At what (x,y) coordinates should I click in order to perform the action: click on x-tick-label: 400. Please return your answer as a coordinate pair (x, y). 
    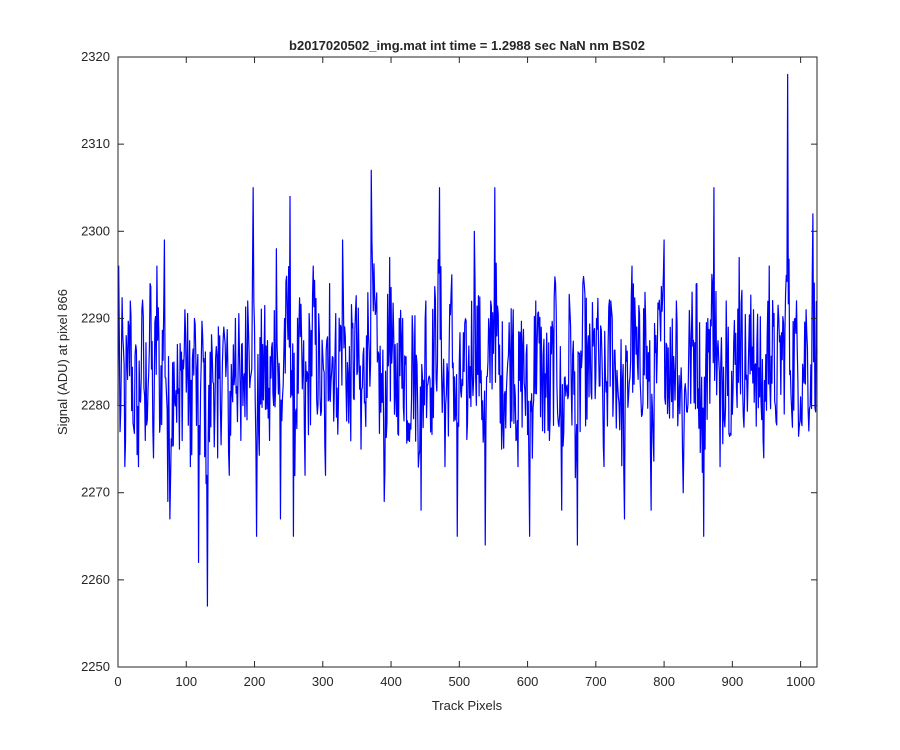
    Looking at the image, I should click on (391, 681).